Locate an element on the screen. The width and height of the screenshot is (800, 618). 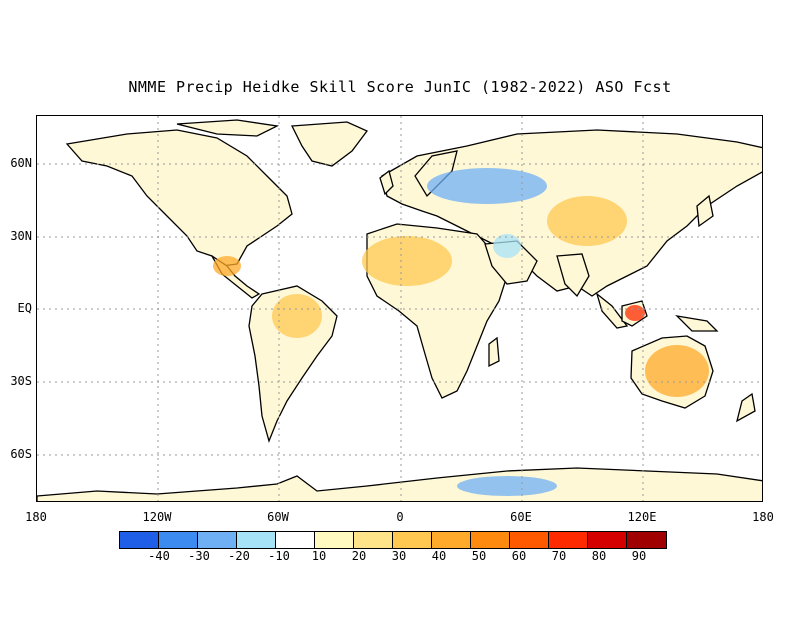
lon-label-60w: 60W is located at coordinates (278, 517).